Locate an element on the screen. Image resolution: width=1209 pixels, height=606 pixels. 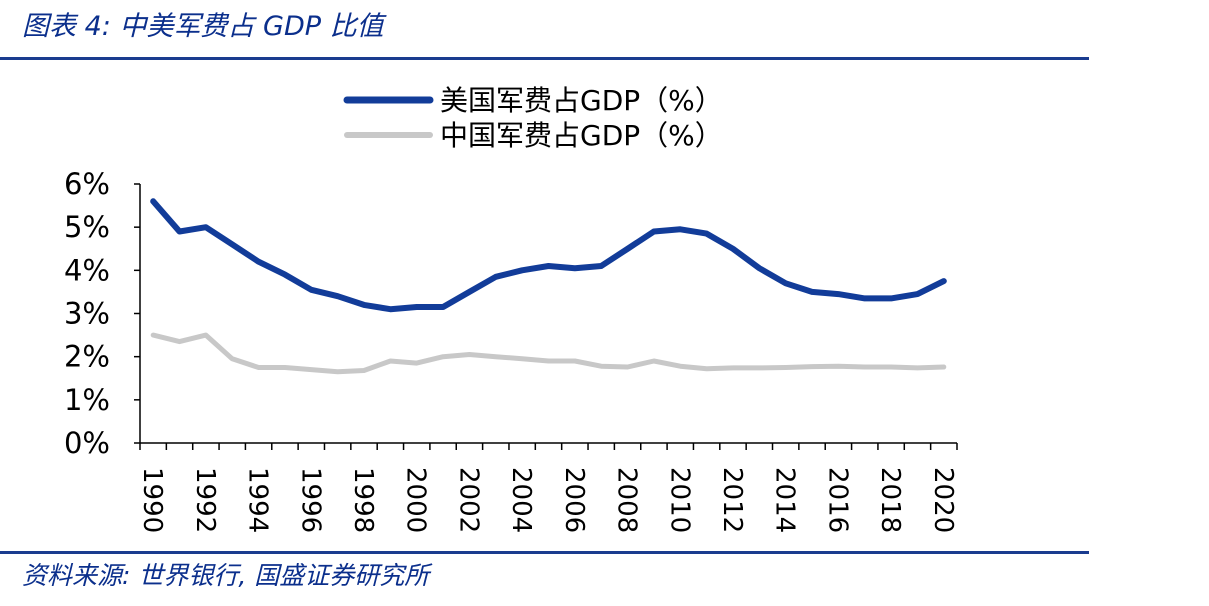
x-tick-label: 2000 is located at coordinates (416, 500).